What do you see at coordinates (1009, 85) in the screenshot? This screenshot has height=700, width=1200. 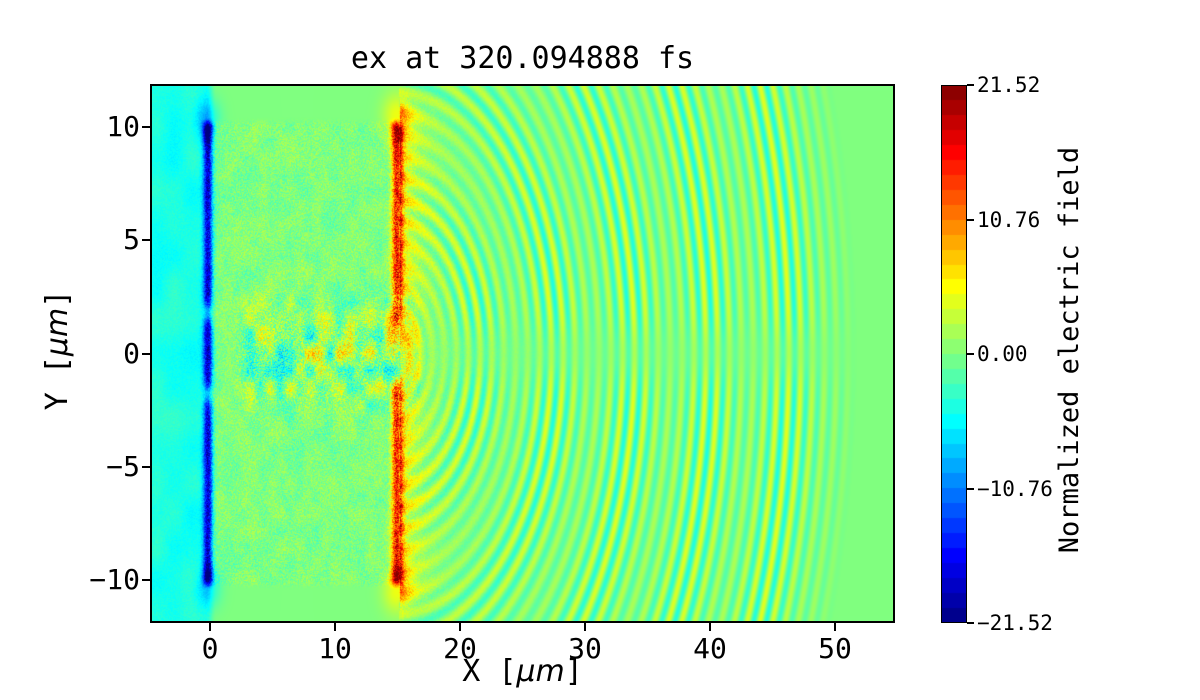 I see `colorbar-tick-label: 21.52` at bounding box center [1009, 85].